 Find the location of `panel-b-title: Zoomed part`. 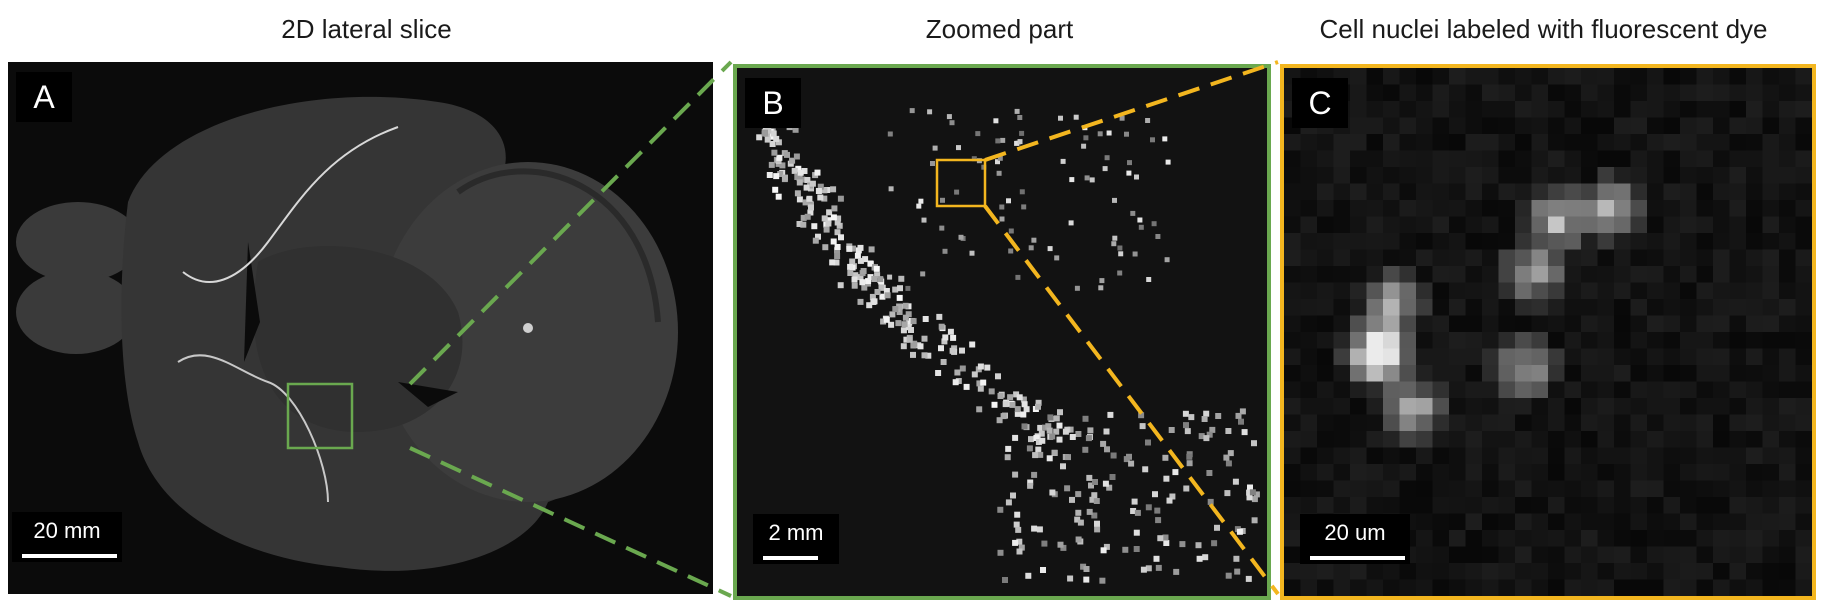

panel-b-title: Zoomed part is located at coordinates (999, 29).